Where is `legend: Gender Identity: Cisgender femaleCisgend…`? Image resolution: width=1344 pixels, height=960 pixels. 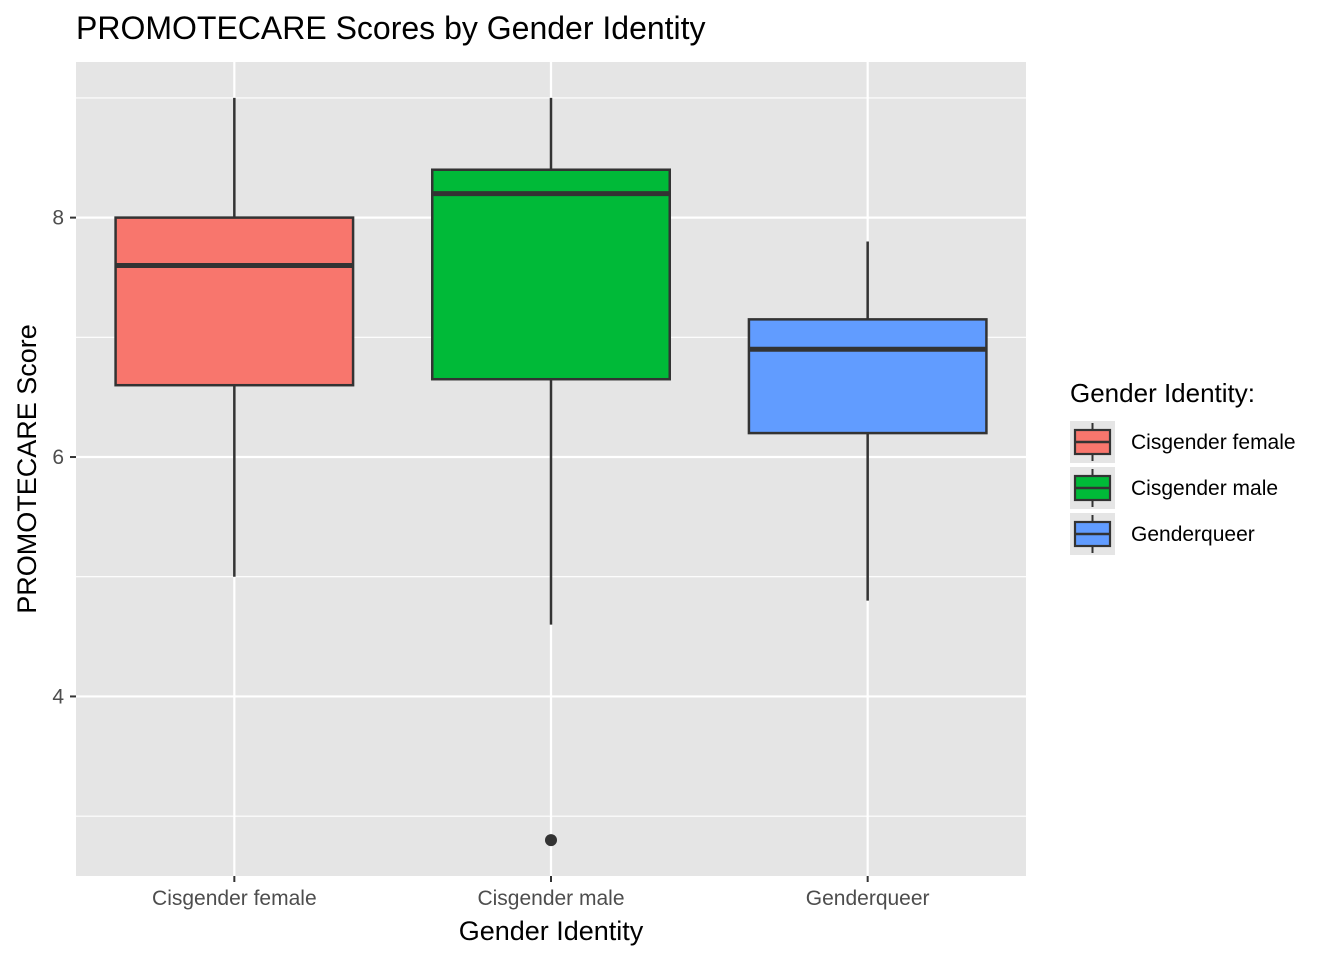
legend: Gender Identity: Cisgender femaleCisgend… is located at coordinates (1183, 466).